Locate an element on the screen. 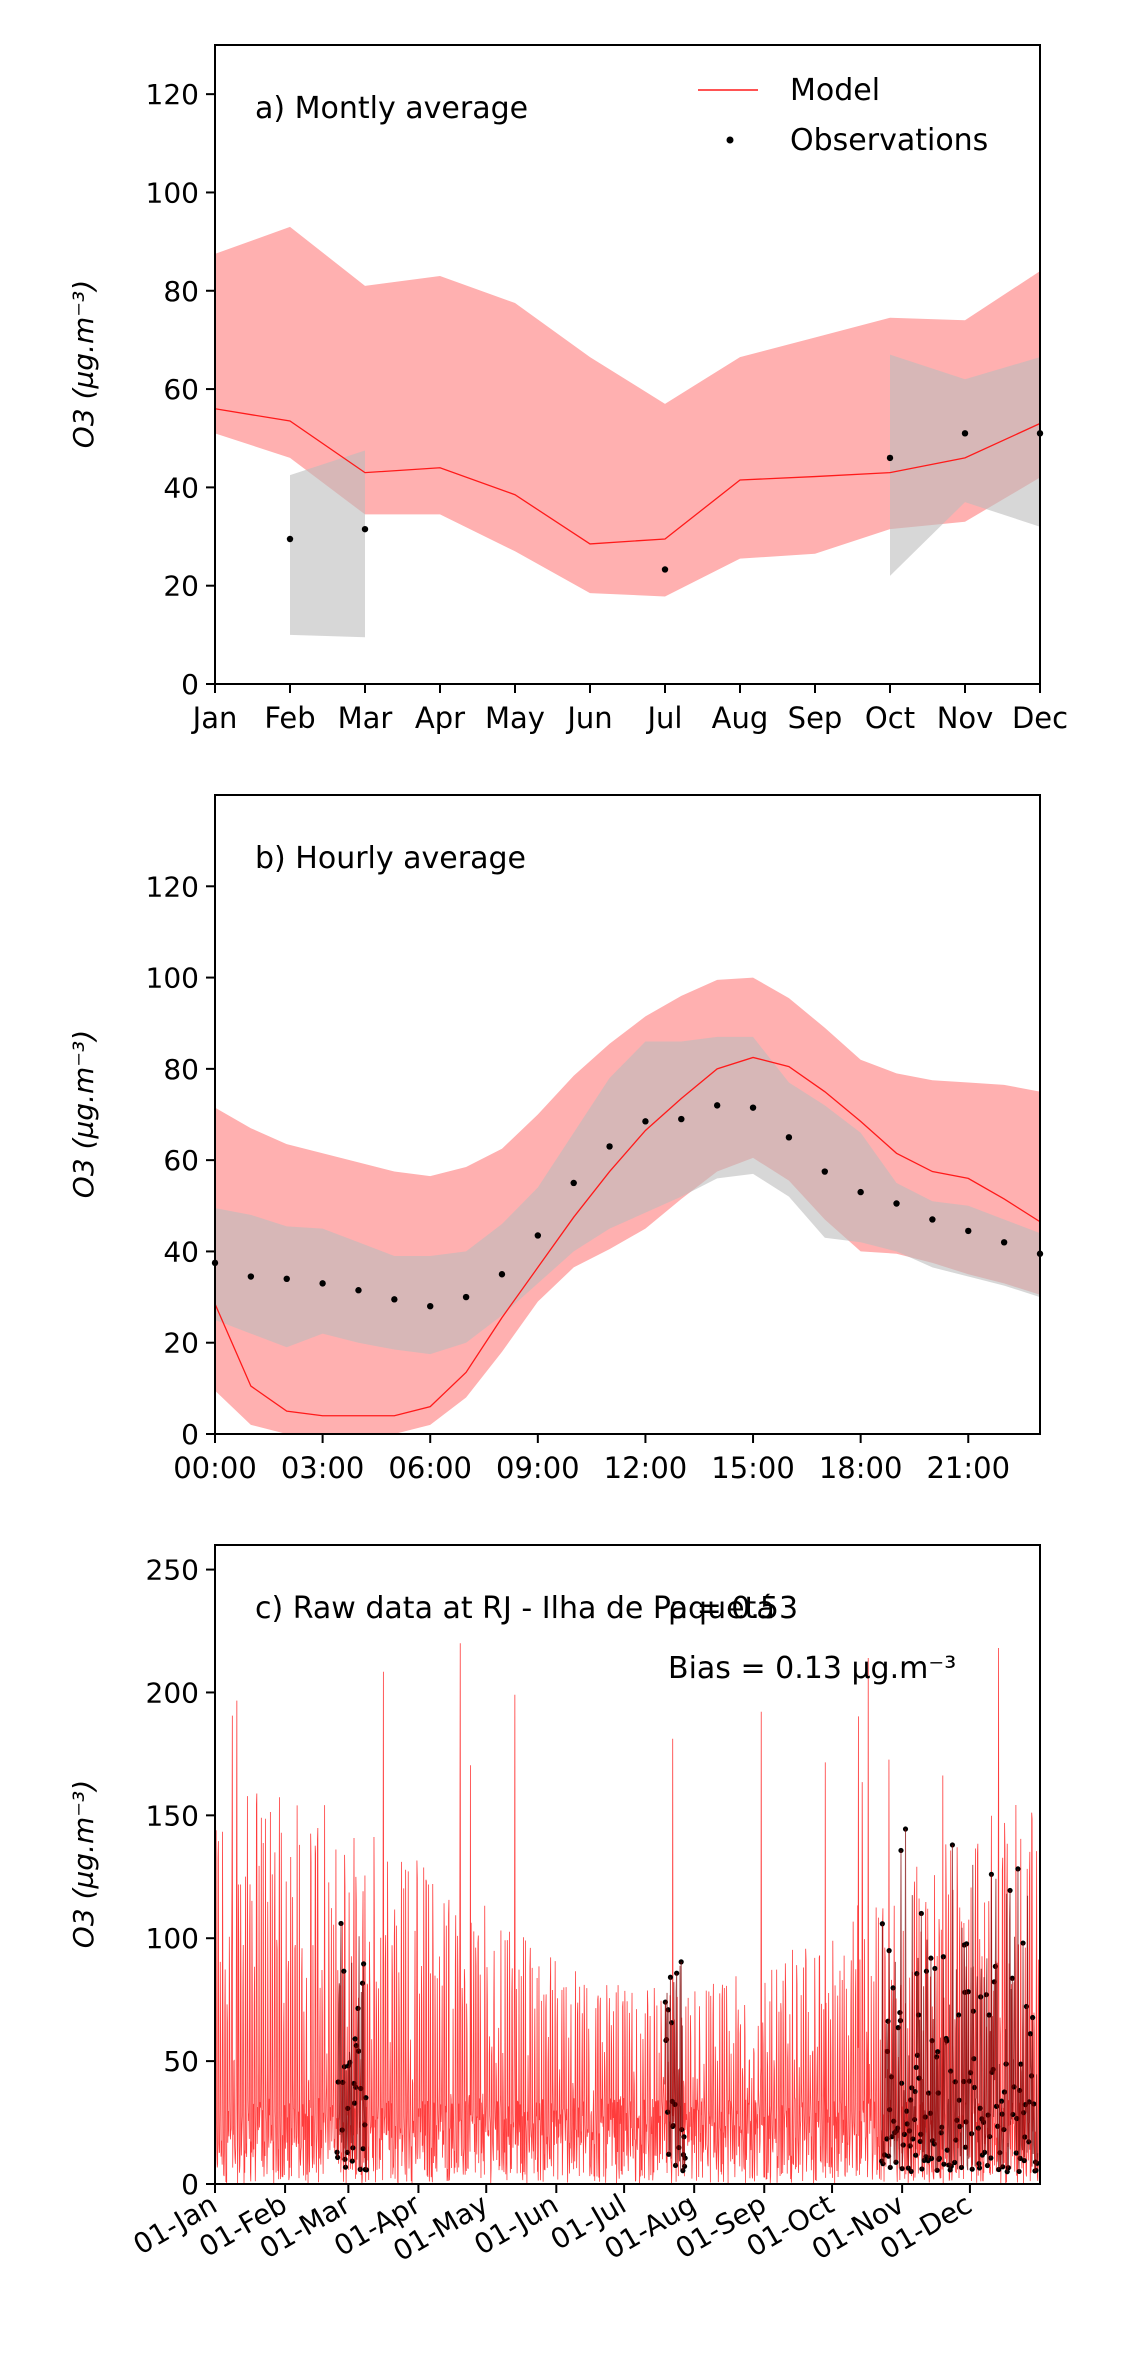  legend-observations-label: Observations is located at coordinates (889, 140).